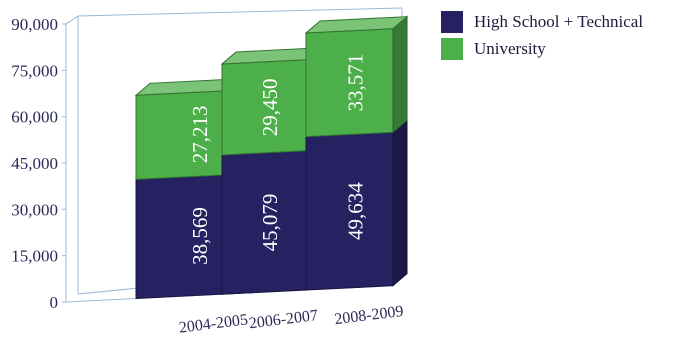 Image resolution: width=678 pixels, height=350 pixels. Describe the element at coordinates (452, 48) in the screenshot. I see `legend-swatch-university` at that location.